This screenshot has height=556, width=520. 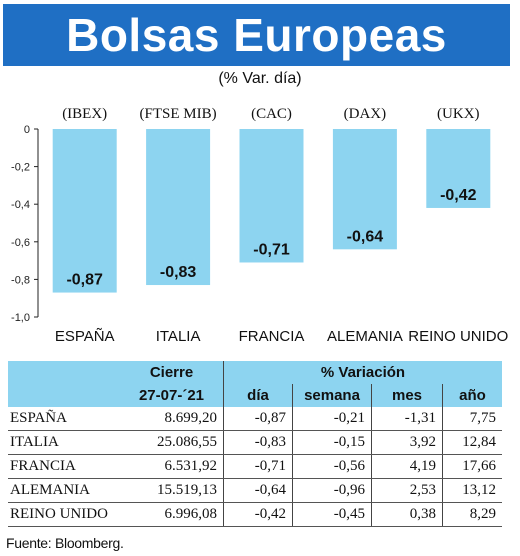 What do you see at coordinates (84, 114) in the screenshot?
I see `index-label: (IBEX)` at bounding box center [84, 114].